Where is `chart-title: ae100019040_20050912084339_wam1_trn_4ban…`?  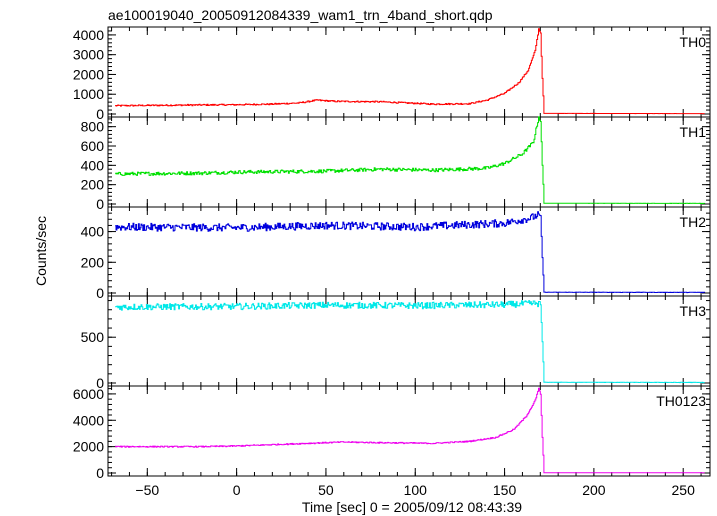
chart-title: ae100019040_20050912084339_wam1_trn_4ban… is located at coordinates (300, 15).